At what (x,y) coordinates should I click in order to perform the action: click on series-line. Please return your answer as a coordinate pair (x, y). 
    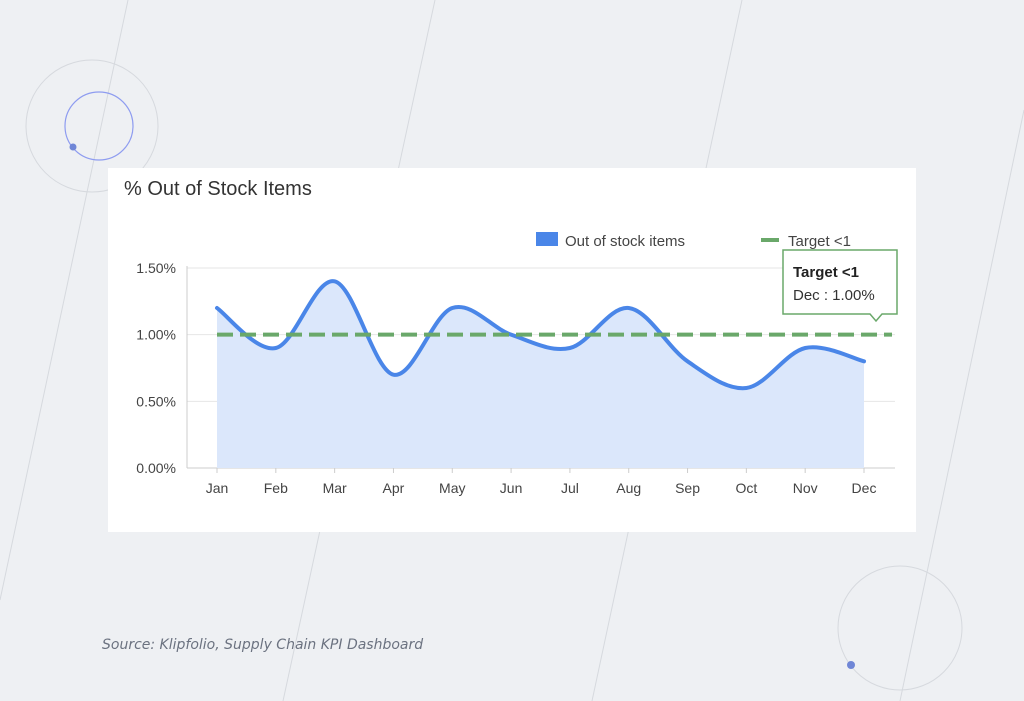
    Looking at the image, I should click on (540, 335).